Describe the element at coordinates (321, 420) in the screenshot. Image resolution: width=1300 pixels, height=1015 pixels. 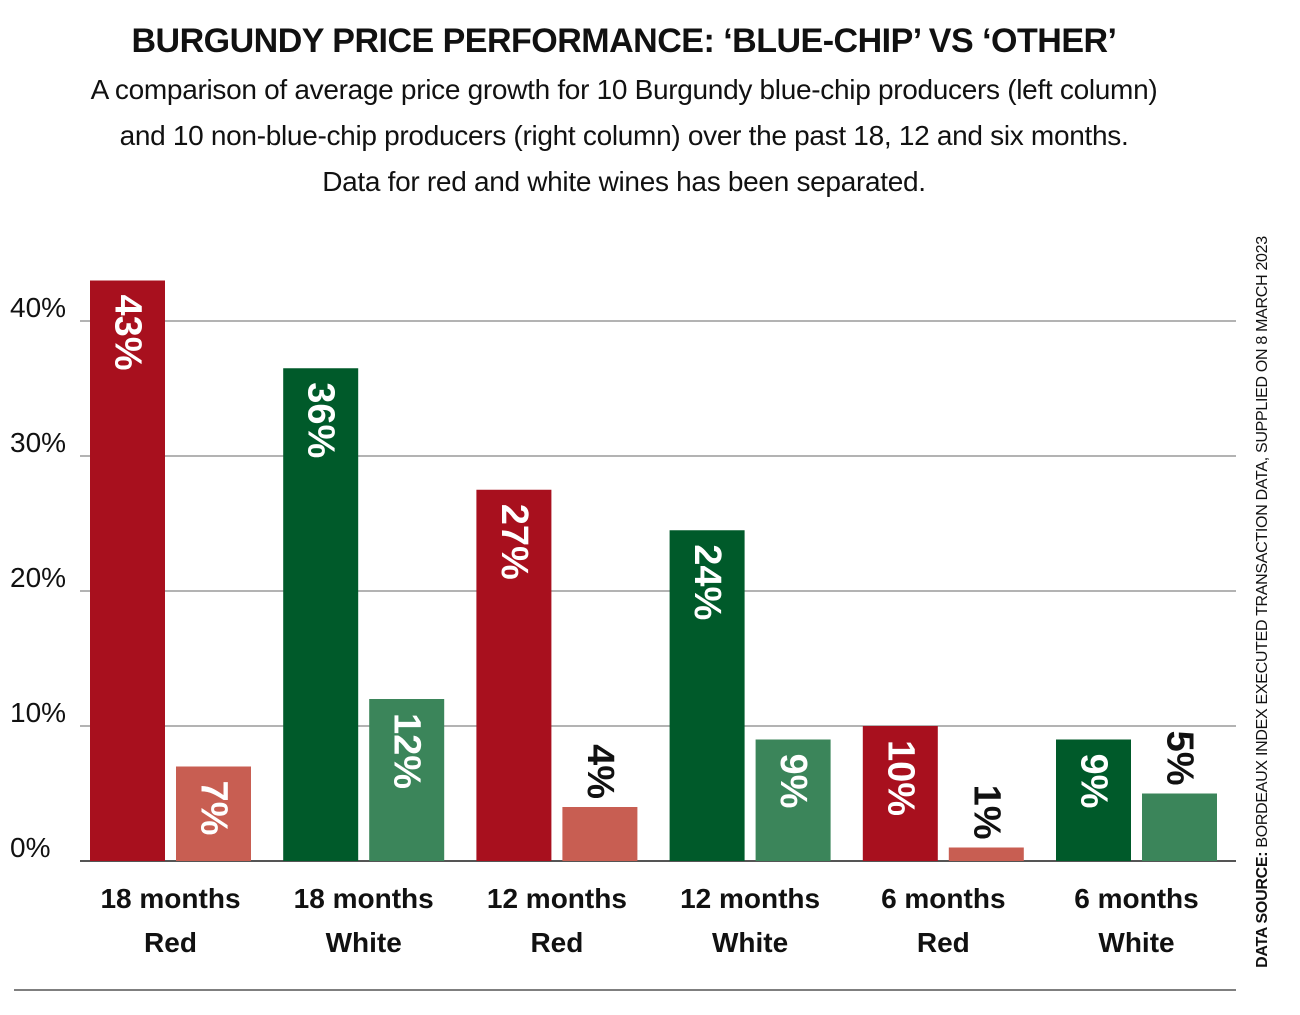
I see `bar-value-label: 36%` at that location.